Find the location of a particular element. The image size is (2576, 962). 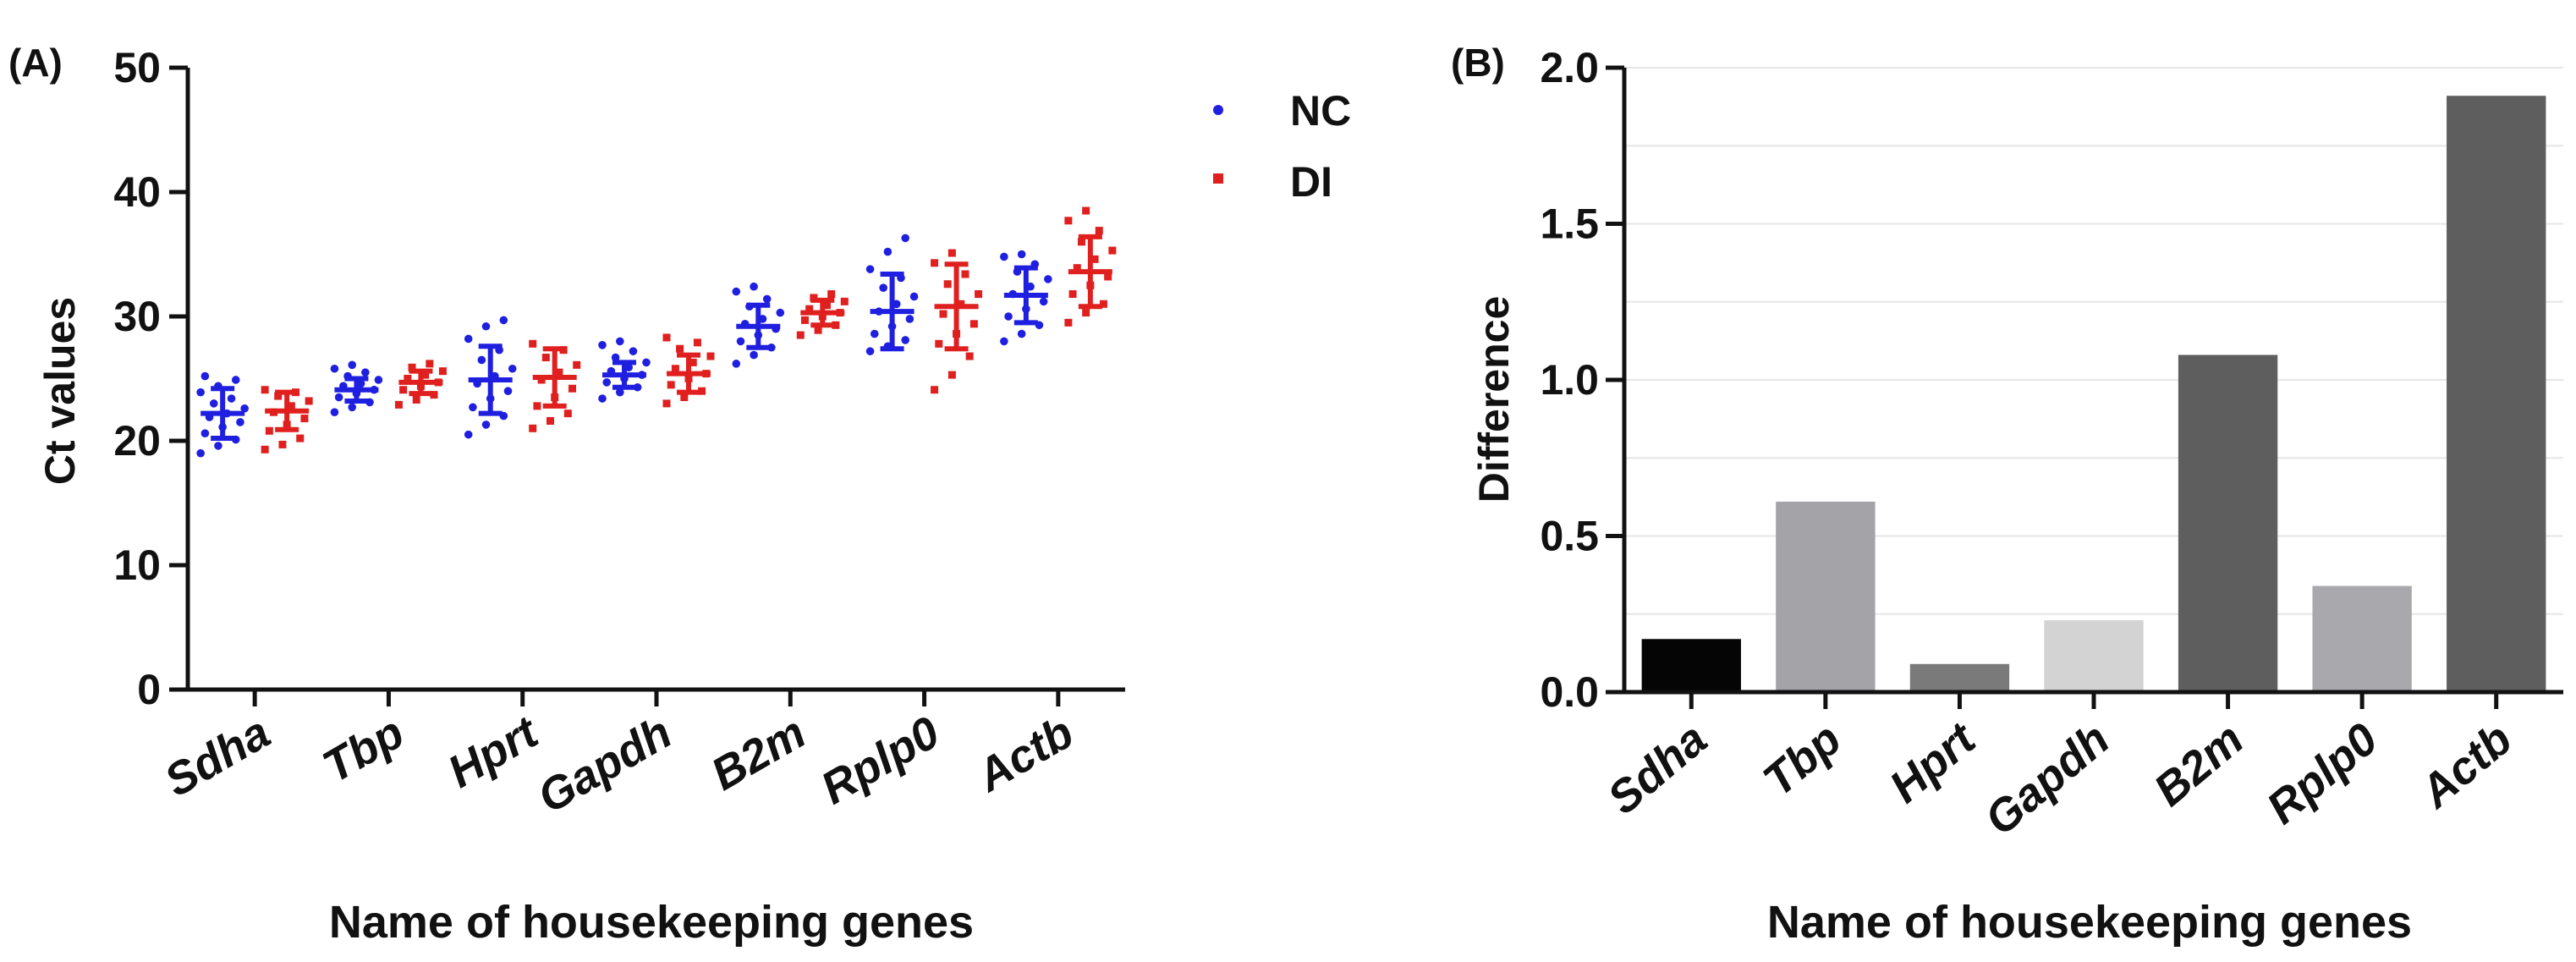

panel-a-x-tick-label-gapdh: Gapdh is located at coordinates (605, 764).